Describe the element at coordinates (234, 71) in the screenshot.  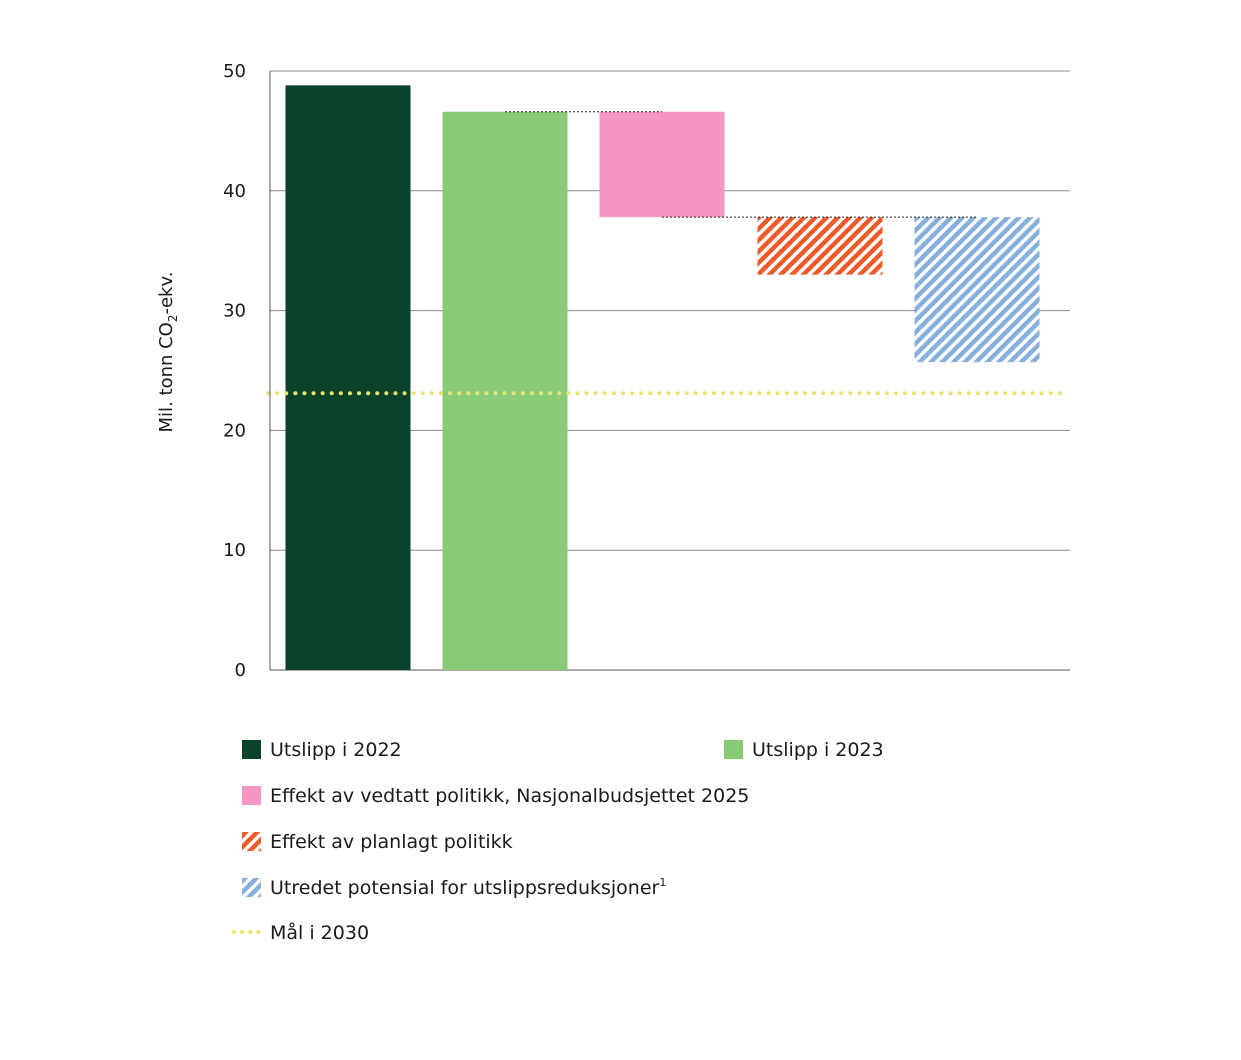
I see `y-tick-label: 50` at that location.